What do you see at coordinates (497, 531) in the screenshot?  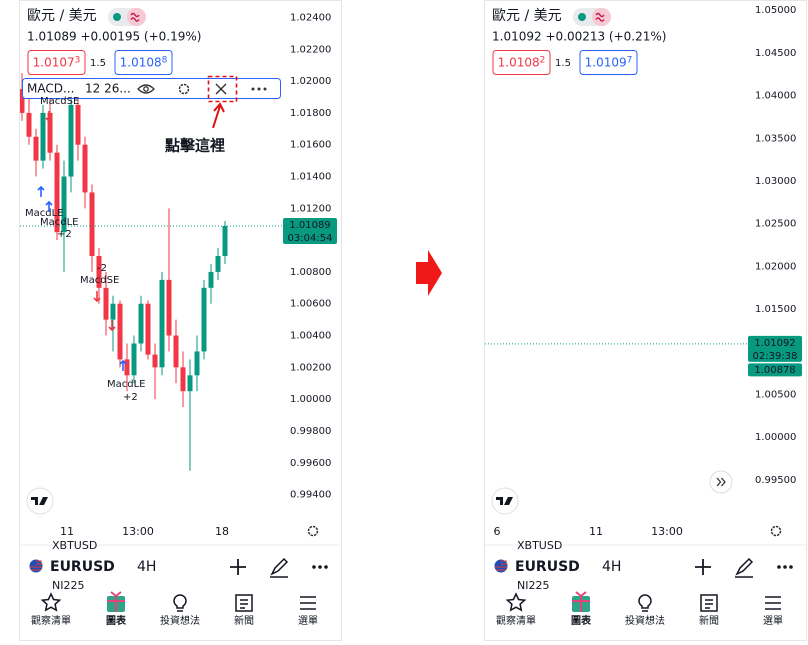 I see `x-tick-label: 6` at bounding box center [497, 531].